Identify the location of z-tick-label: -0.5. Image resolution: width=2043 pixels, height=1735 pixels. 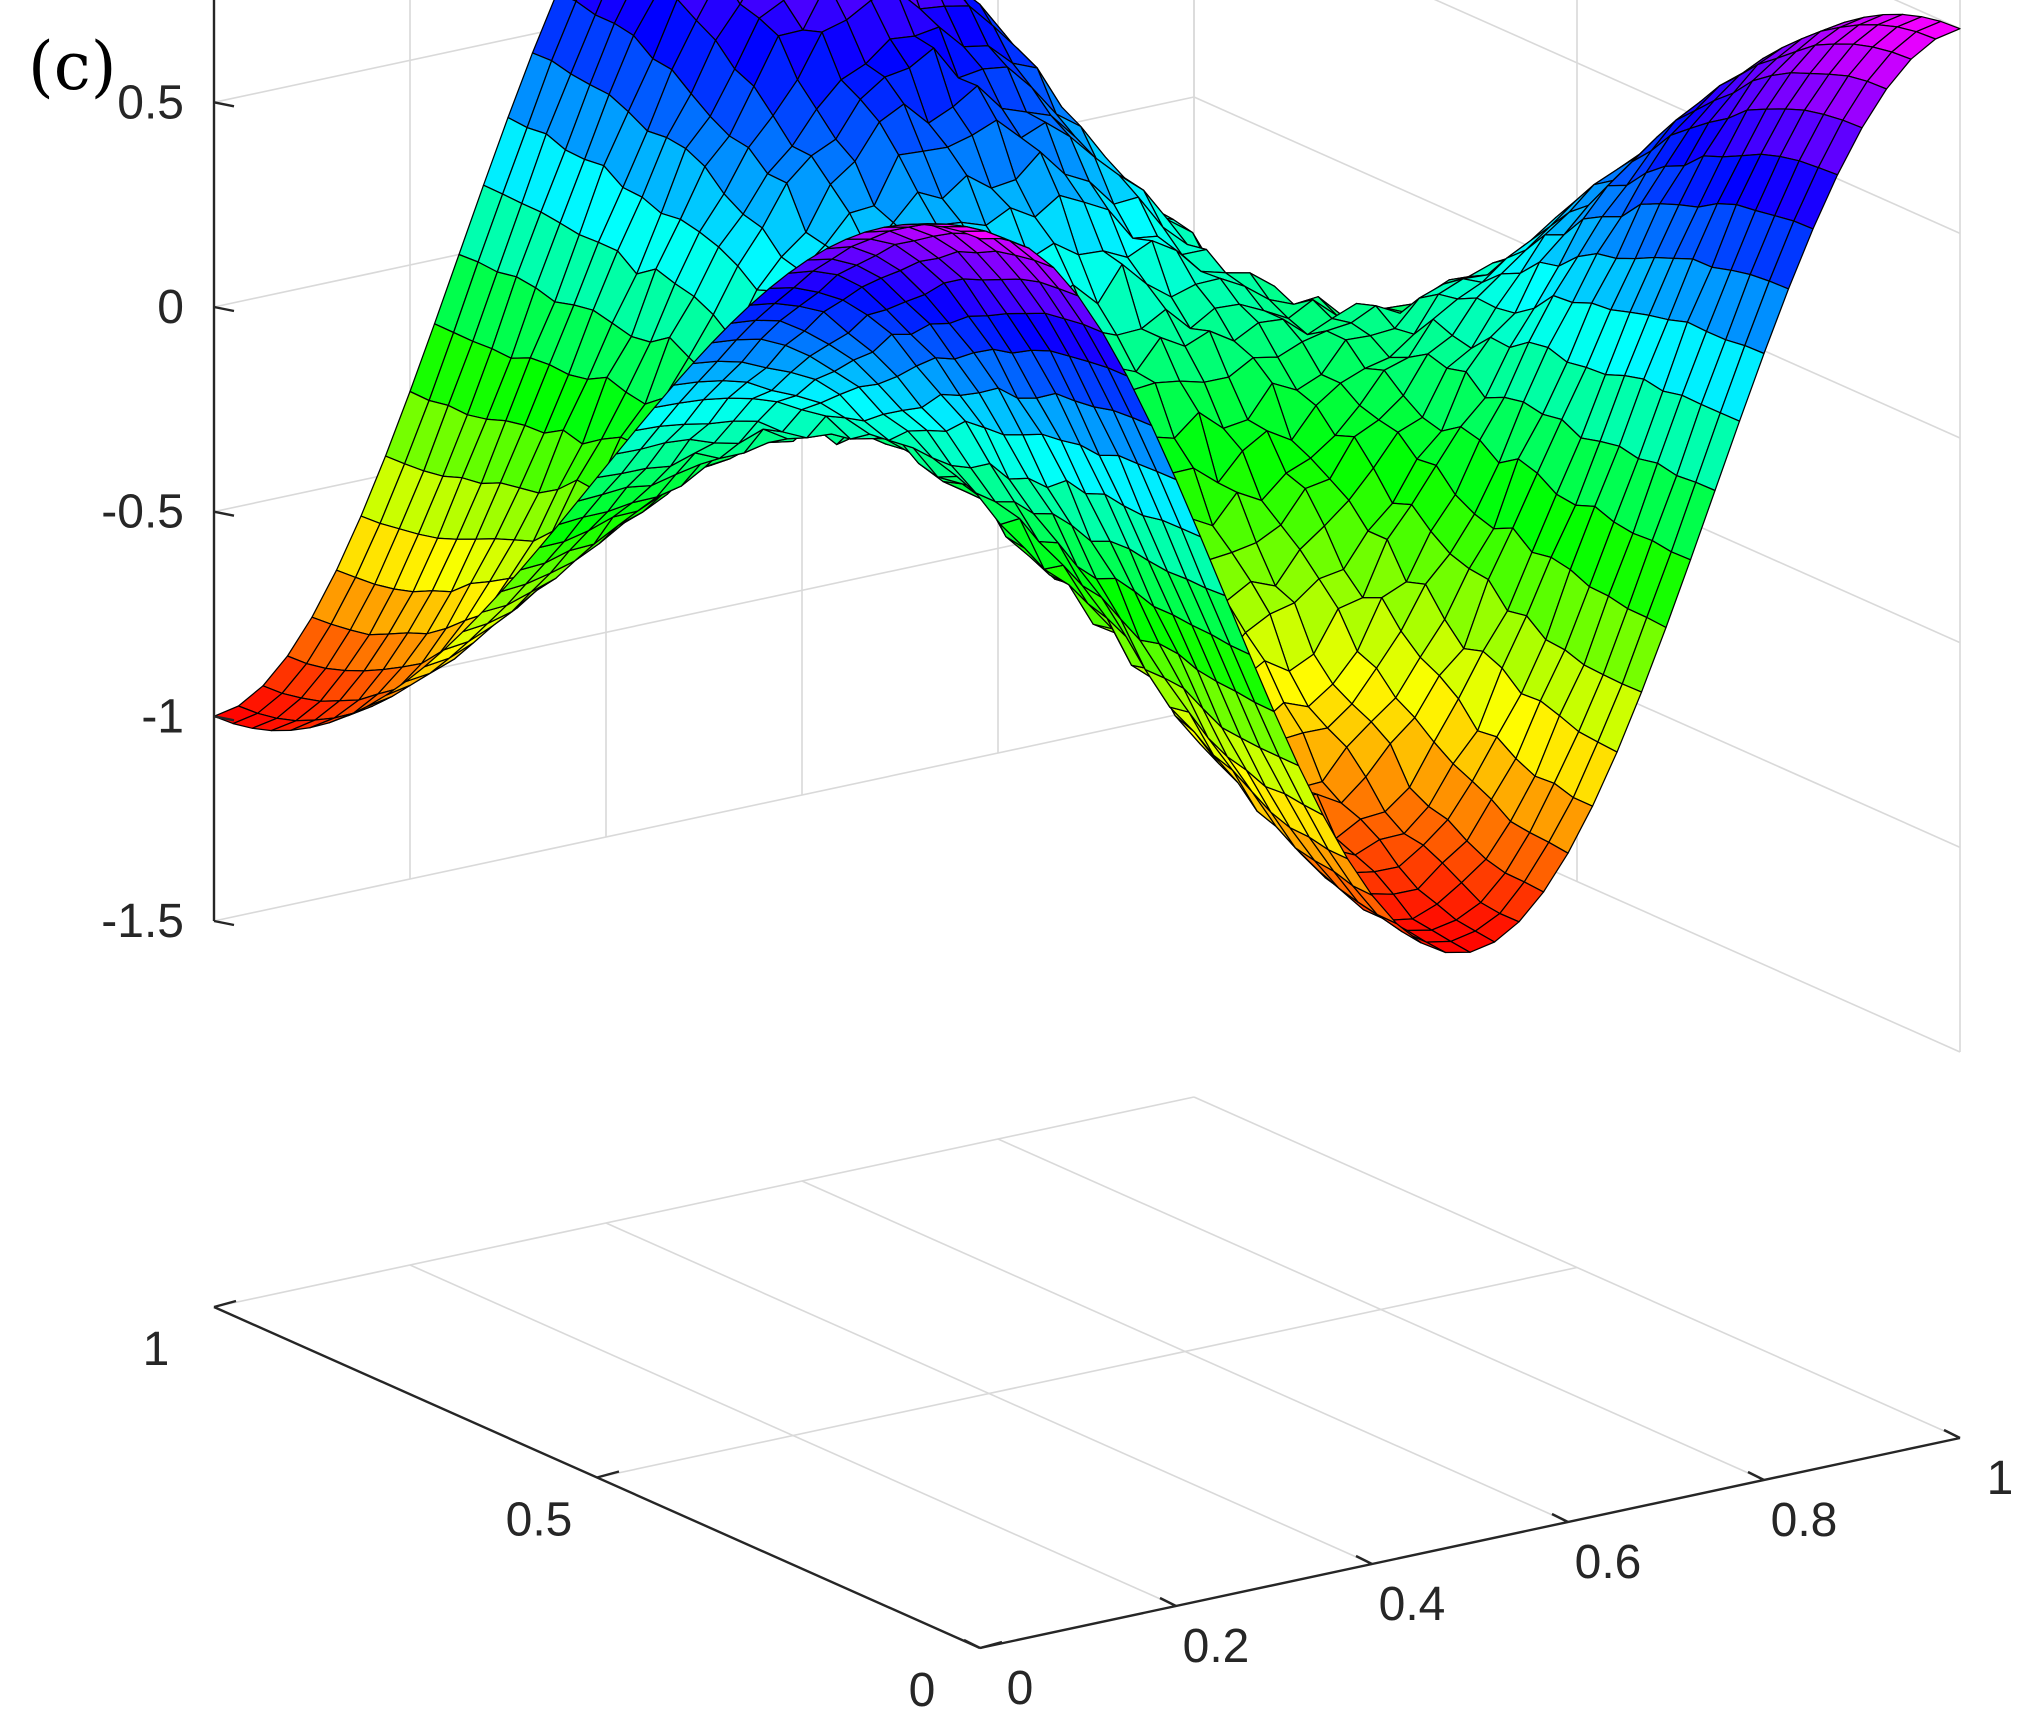
(142, 512).